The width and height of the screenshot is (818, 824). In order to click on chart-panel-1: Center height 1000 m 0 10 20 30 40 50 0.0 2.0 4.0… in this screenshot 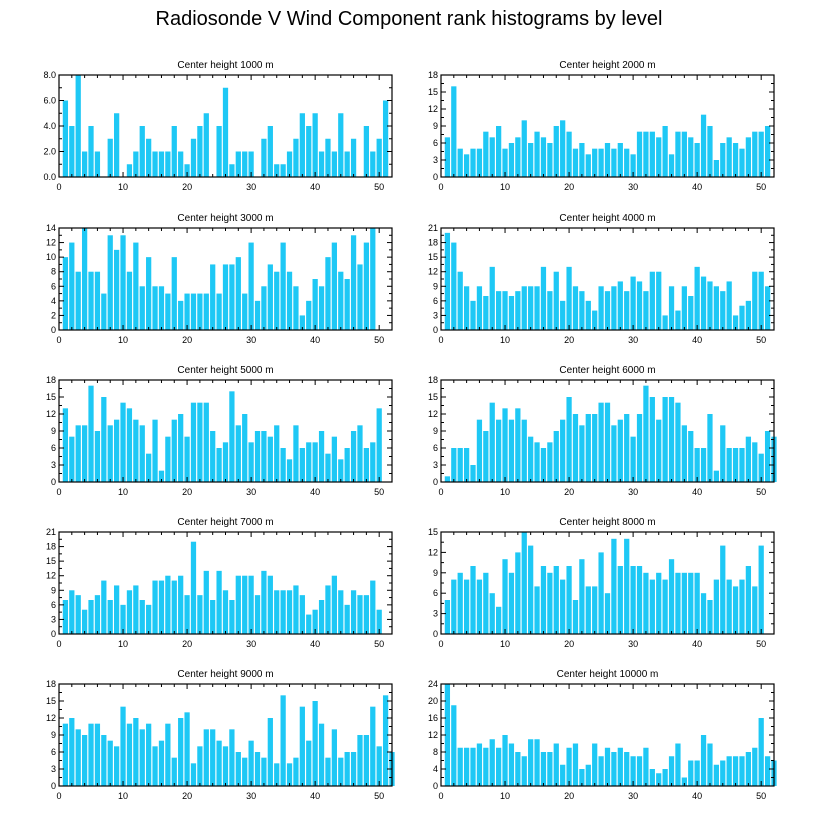, I will do `click(218, 126)`.